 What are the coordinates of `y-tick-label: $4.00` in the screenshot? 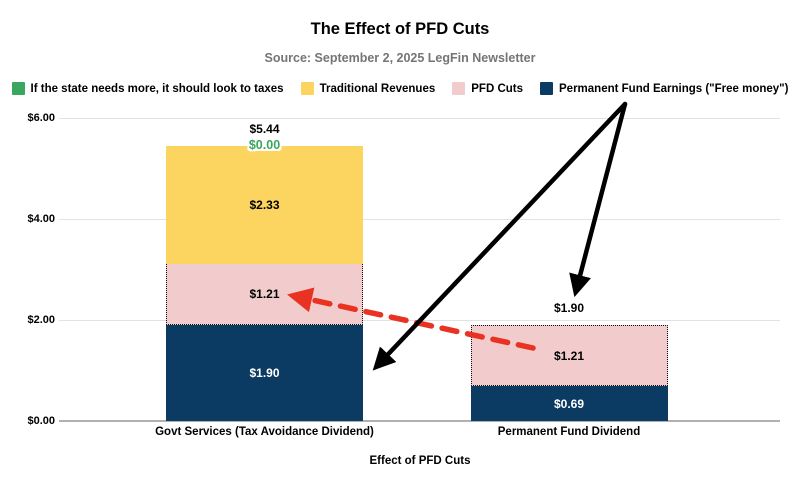 It's located at (41, 219).